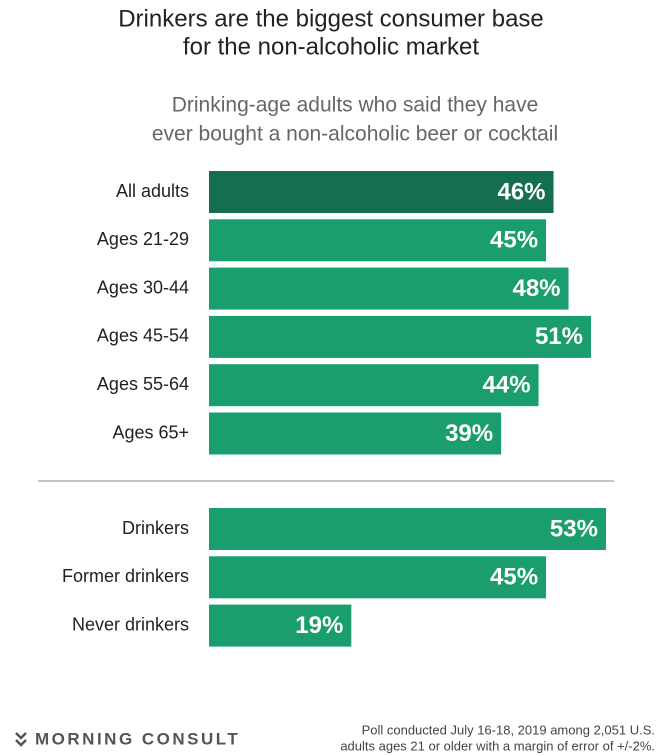  I want to click on chart-title: for the non-alcoholic market, so click(331, 46).